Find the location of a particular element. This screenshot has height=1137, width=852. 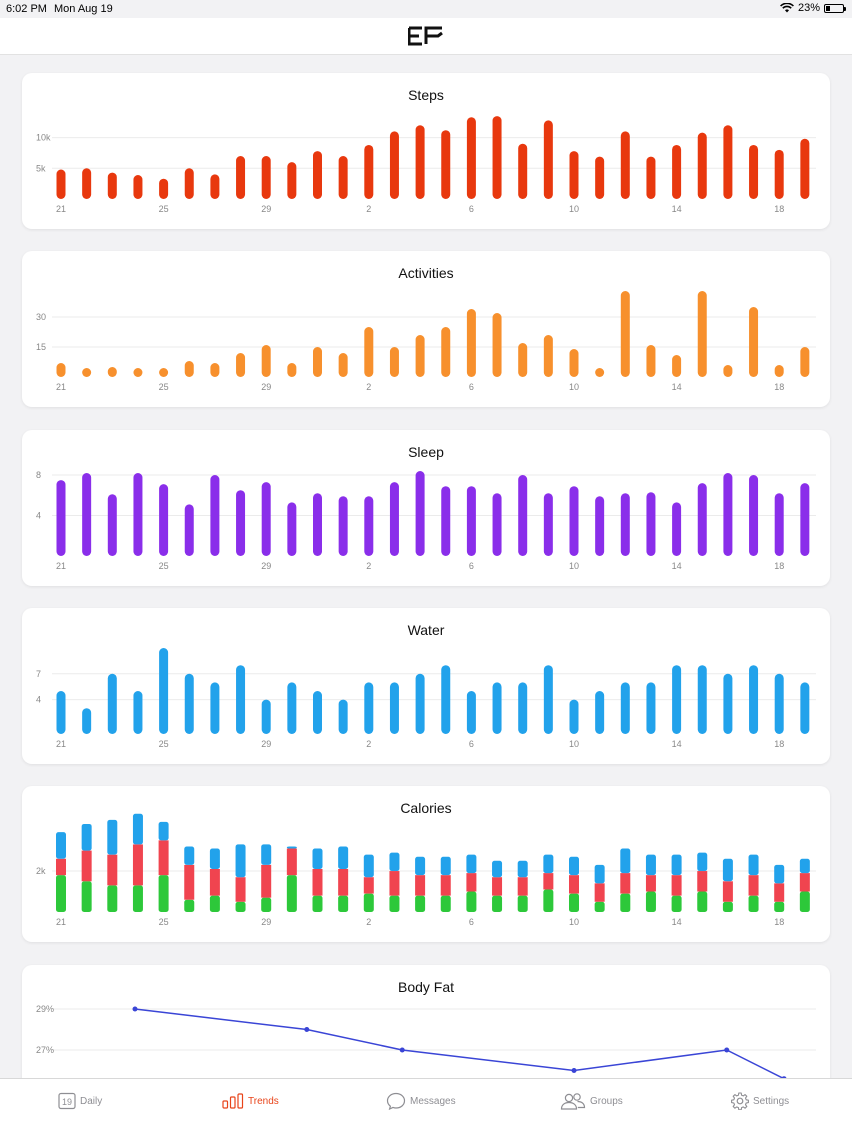

chart-card-activities: Activities 15 30 21 25 29 2 6 10 14 18 is located at coordinates (426, 329).